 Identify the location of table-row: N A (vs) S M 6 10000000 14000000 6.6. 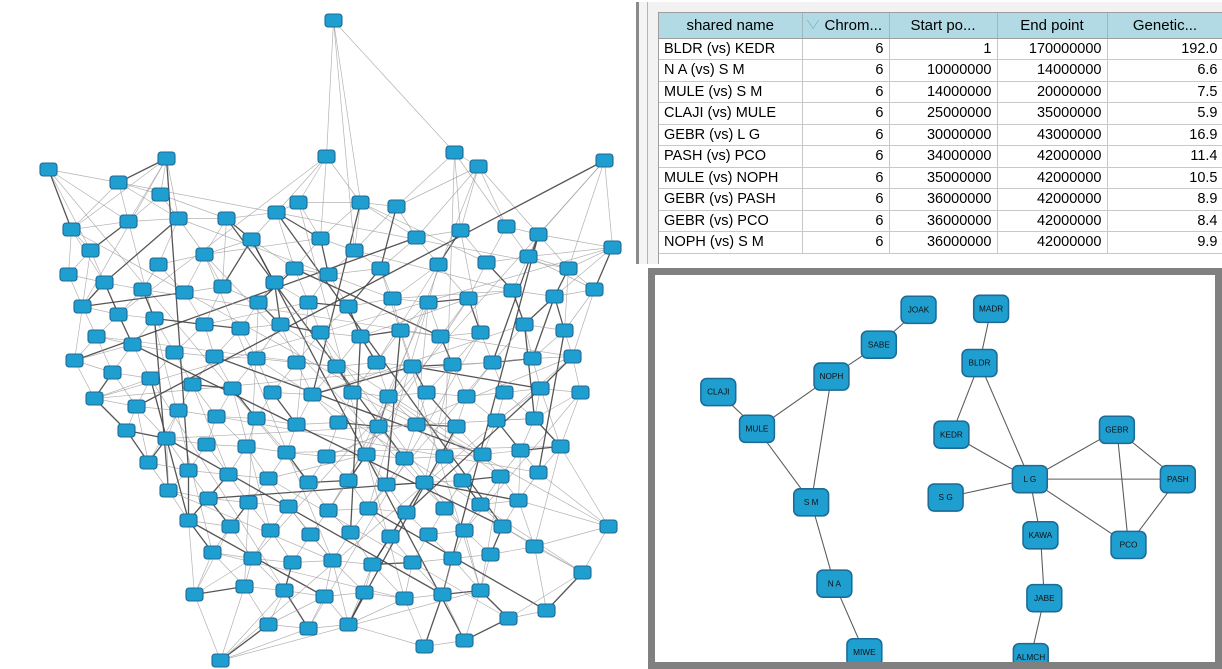
(940, 70).